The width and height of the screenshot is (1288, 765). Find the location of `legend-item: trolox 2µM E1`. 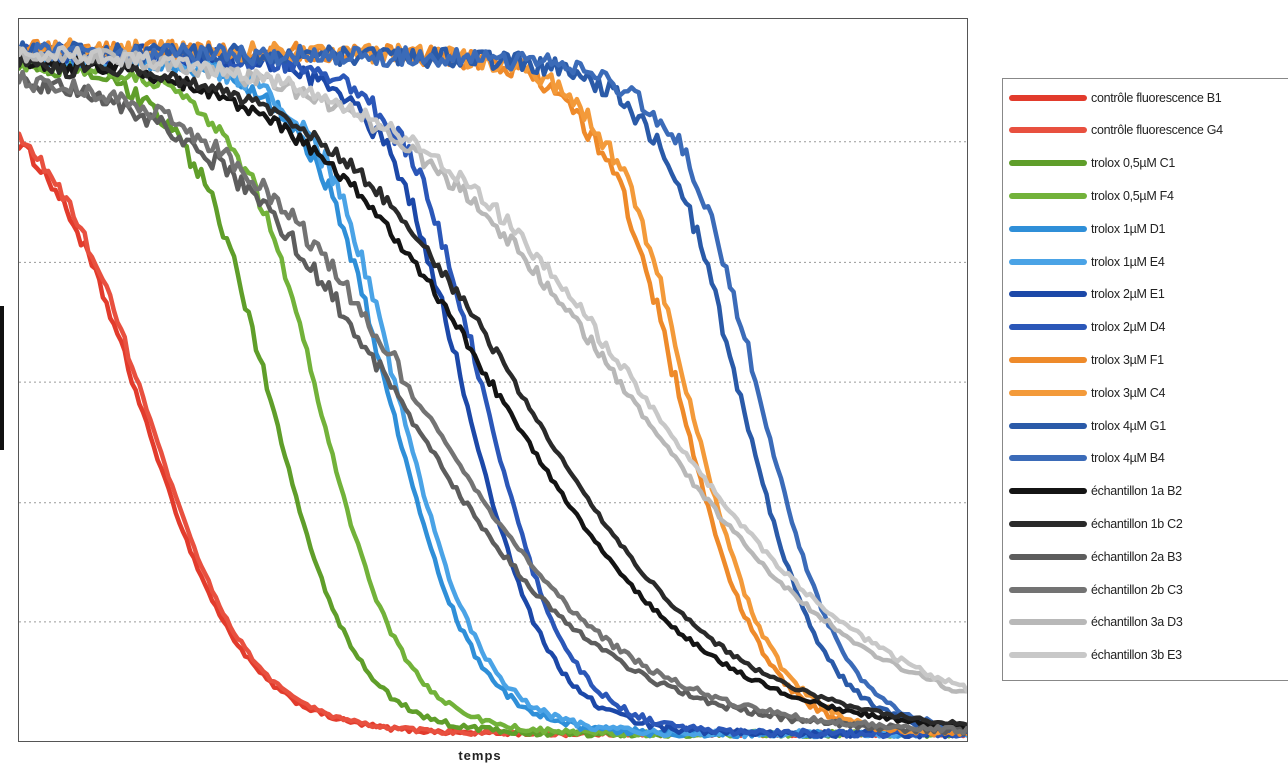

legend-item: trolox 2µM E1 is located at coordinates (1145, 294).